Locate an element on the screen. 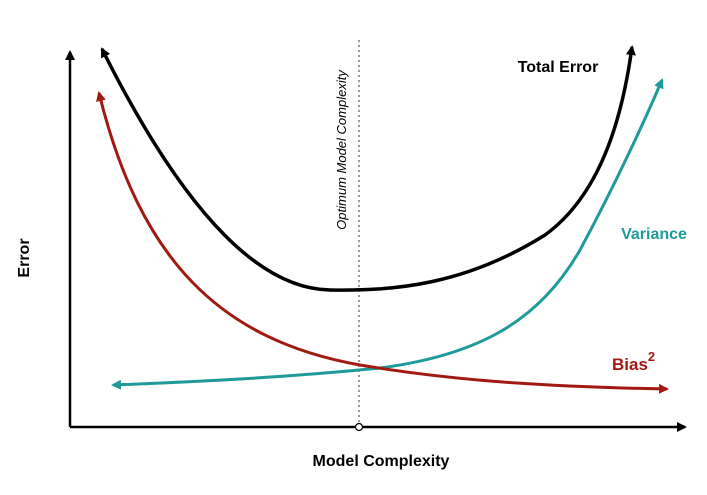 The height and width of the screenshot is (495, 707). bias-label: Bias2 is located at coordinates (633, 361).